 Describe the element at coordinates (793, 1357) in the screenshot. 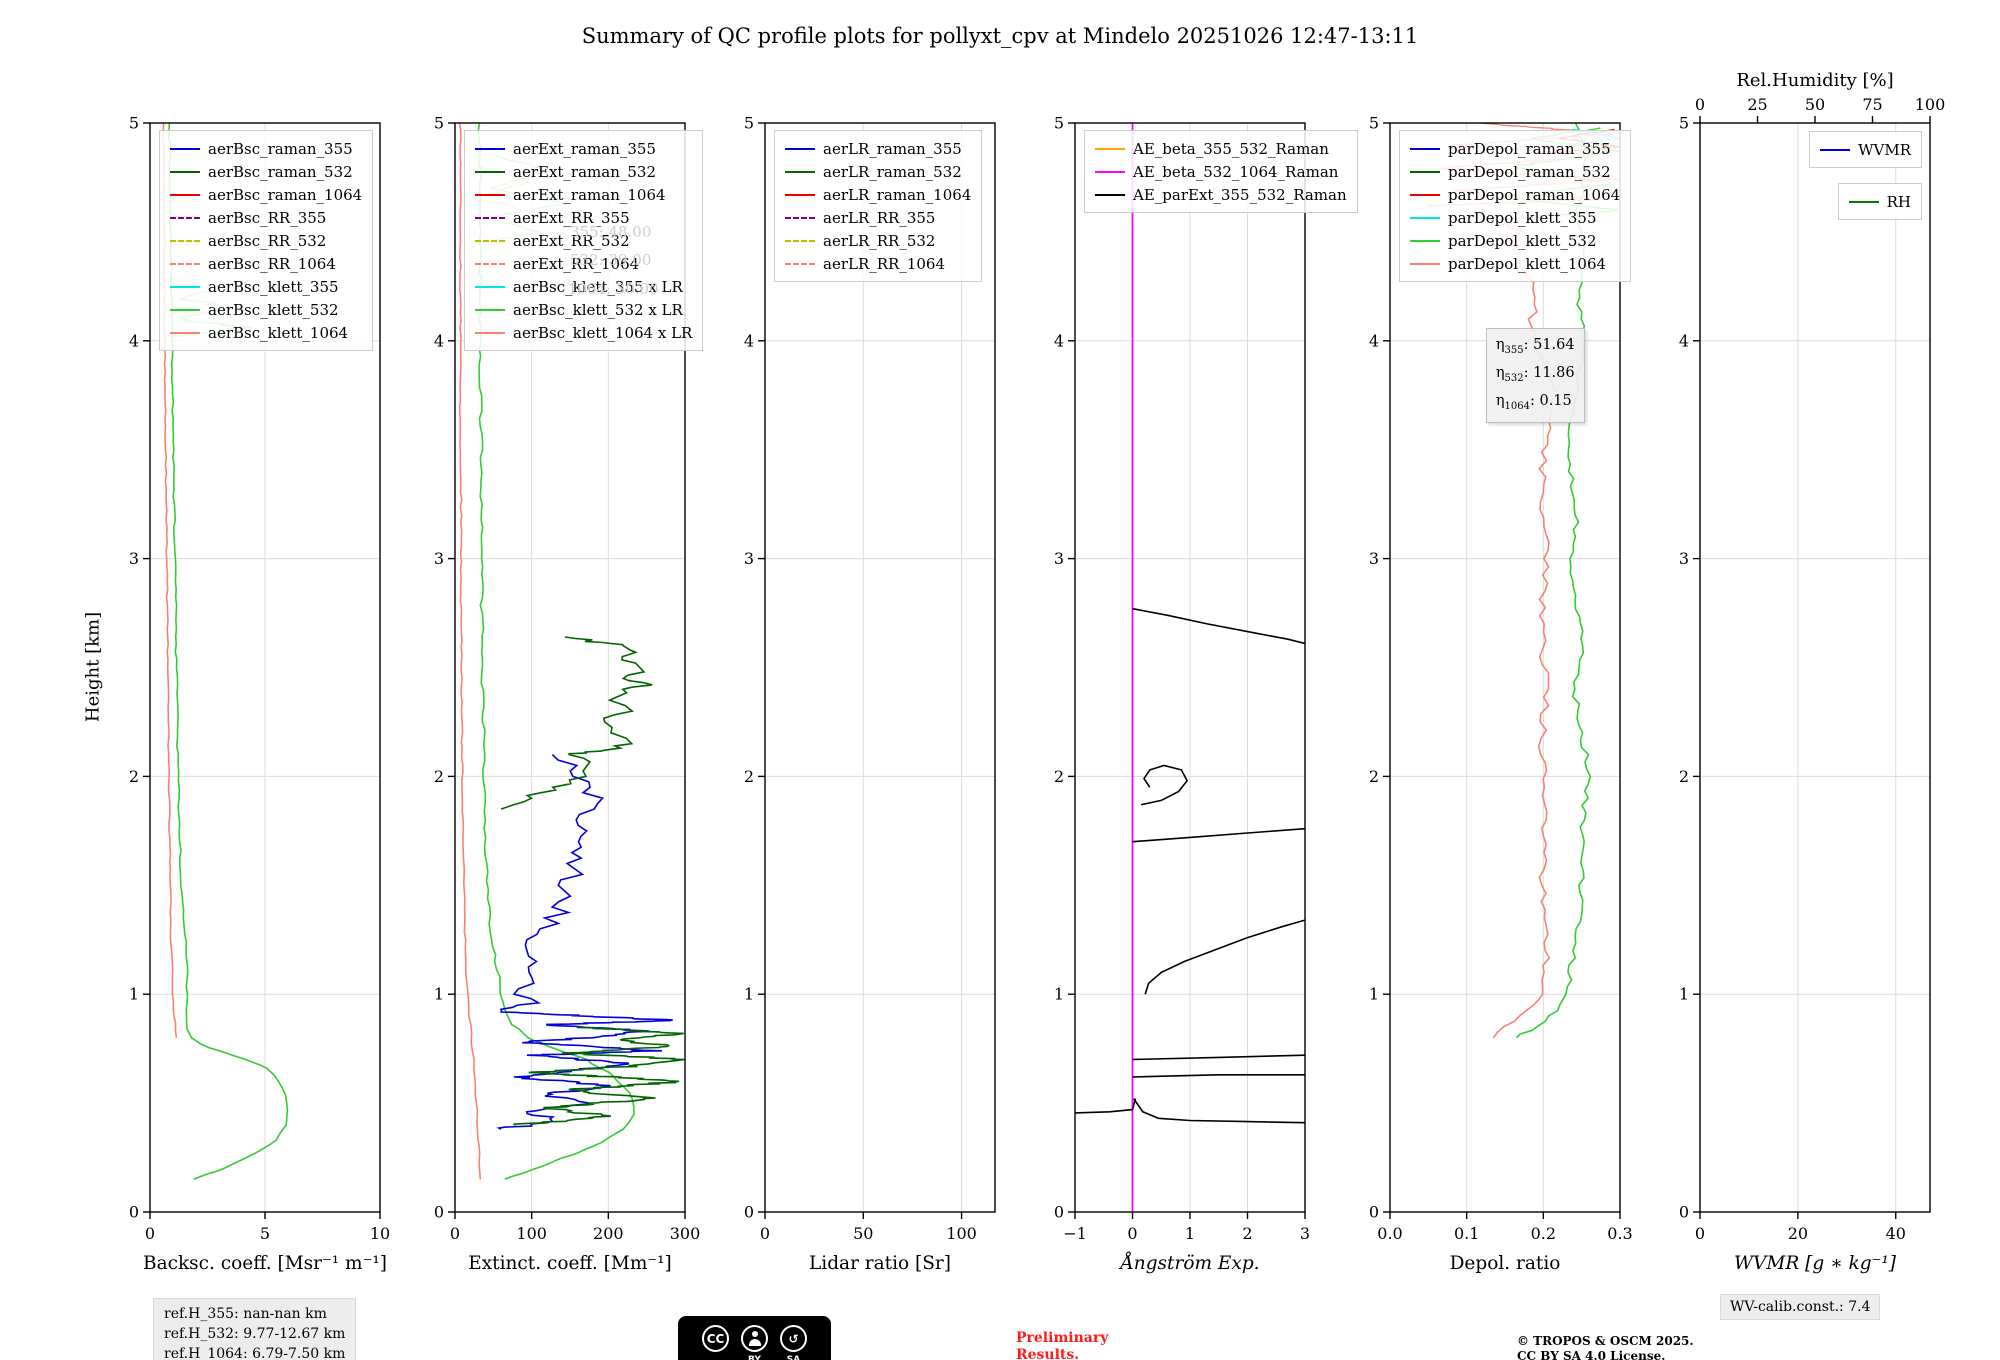

I see `sa-label: SA` at that location.